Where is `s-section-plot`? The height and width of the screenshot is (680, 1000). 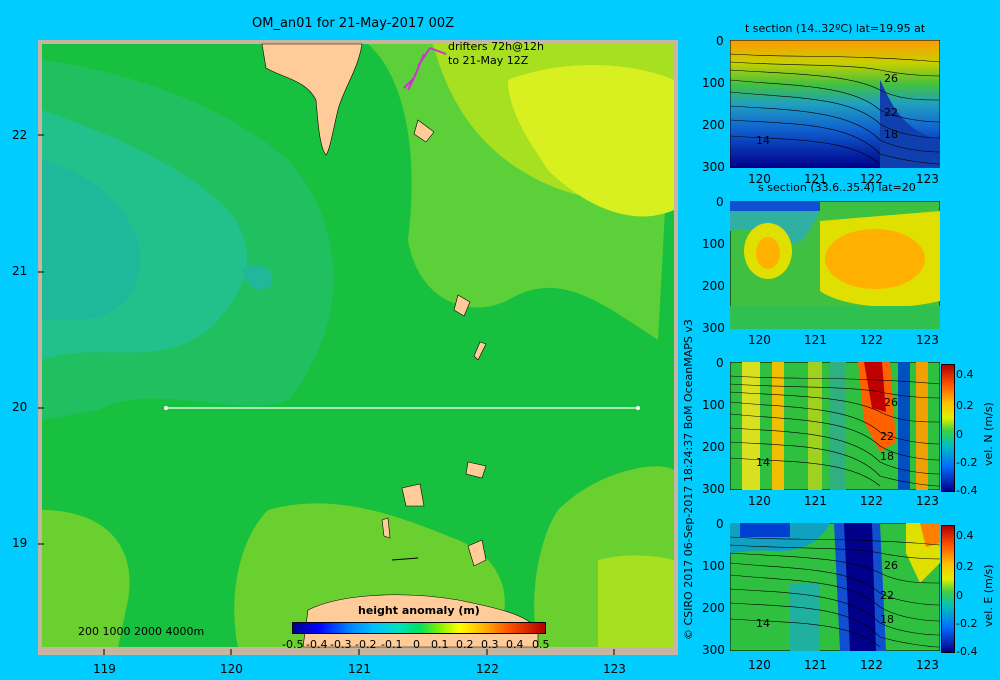 s-section-plot is located at coordinates (835, 265).